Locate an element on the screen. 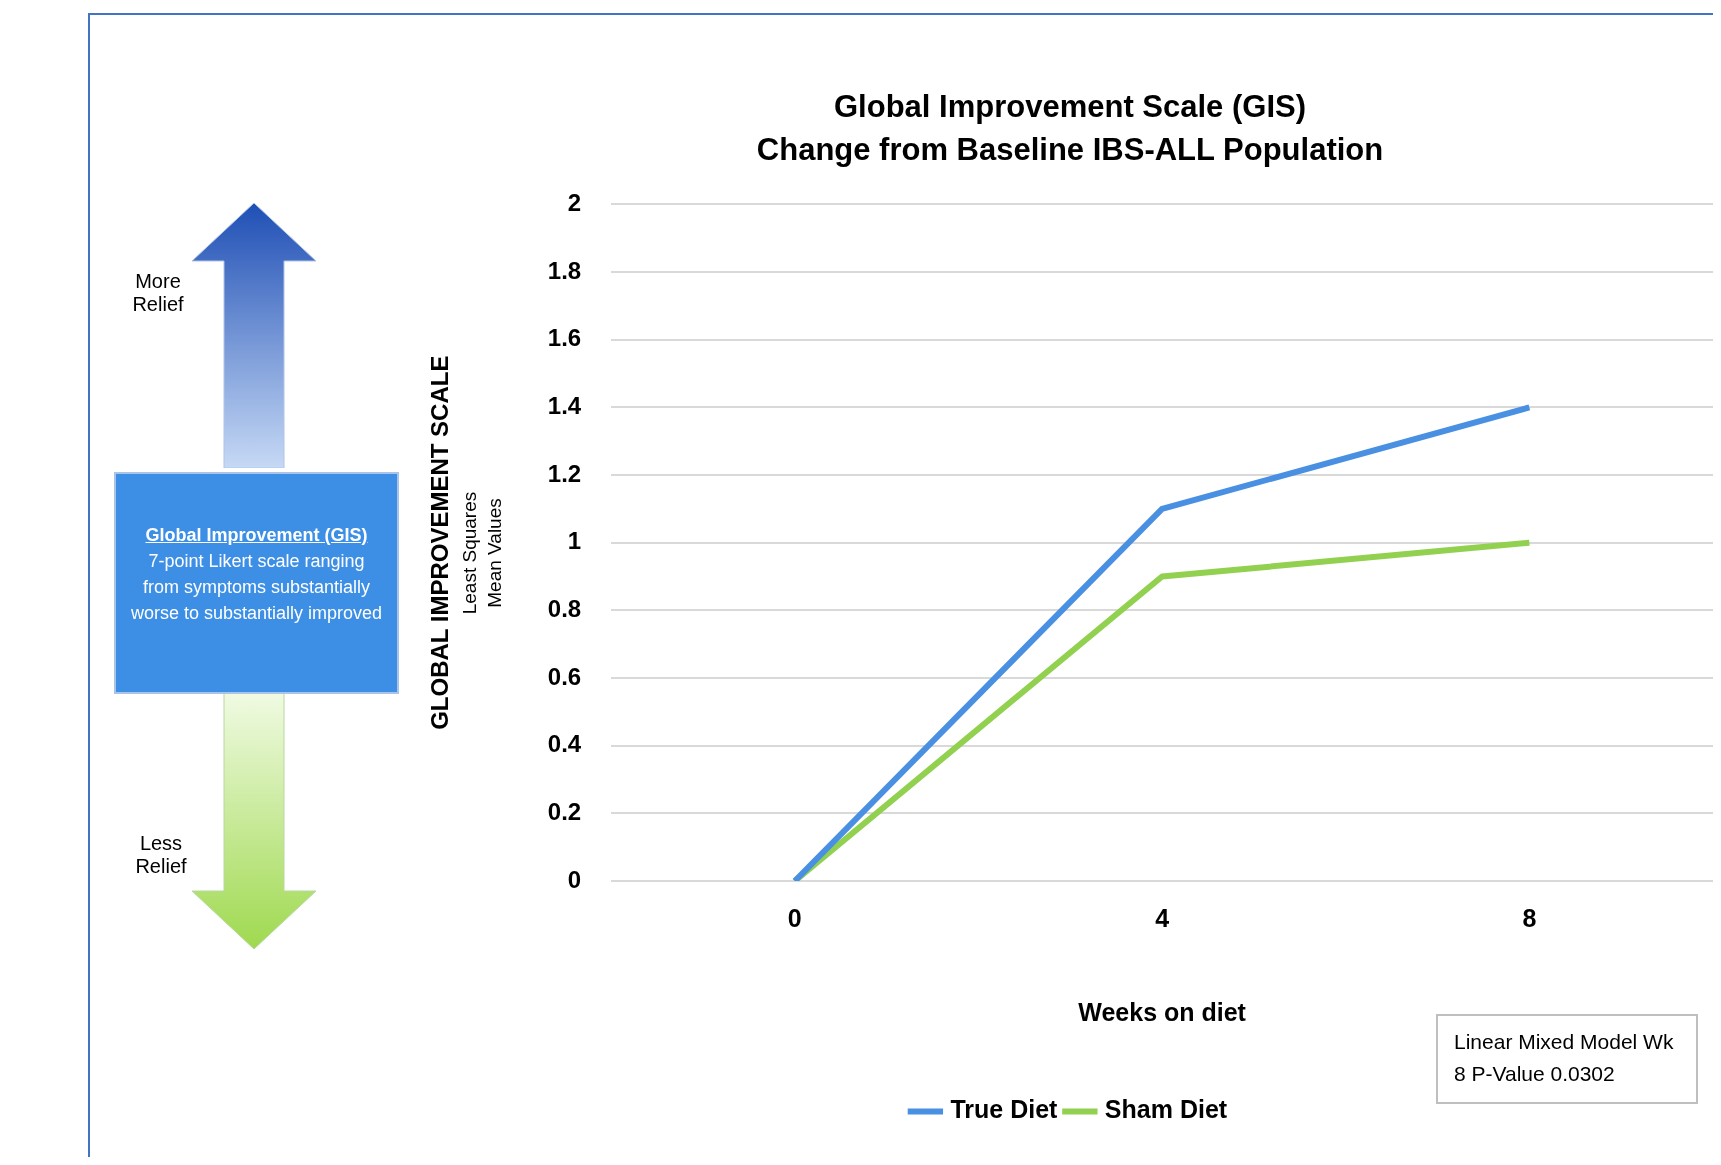 Image resolution: width=1721 pixels, height=1165 pixels. legend-label: True Diet is located at coordinates (1004, 1109).